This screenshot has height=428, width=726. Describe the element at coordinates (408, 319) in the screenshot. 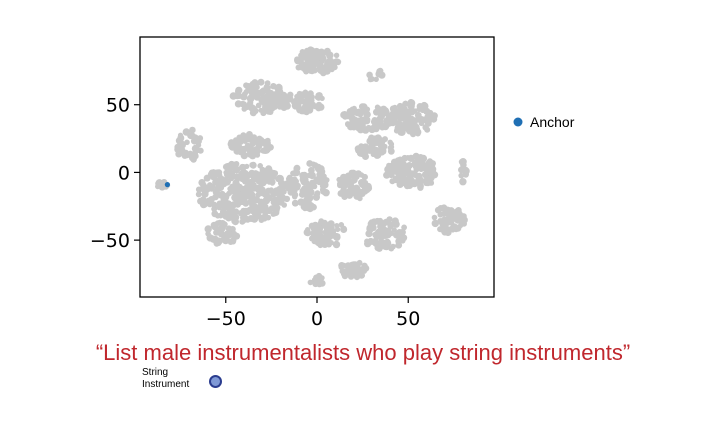

I see `x-tick-label: 50` at that location.